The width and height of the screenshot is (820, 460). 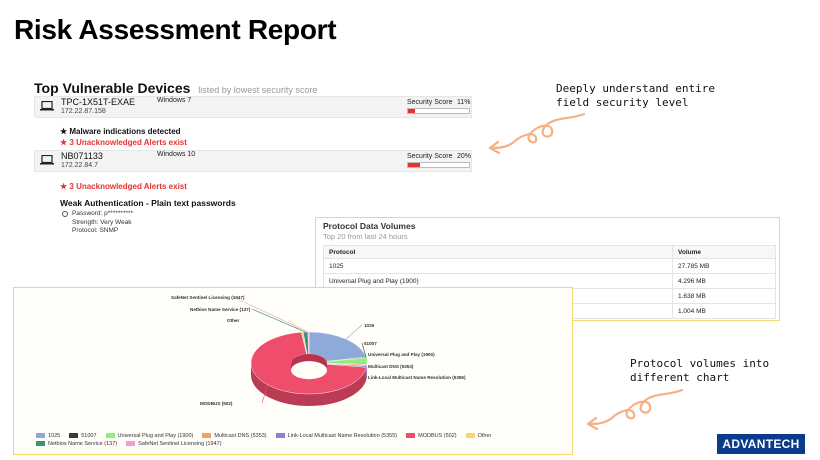 I want to click on device-os: Windows 7, so click(x=174, y=100).